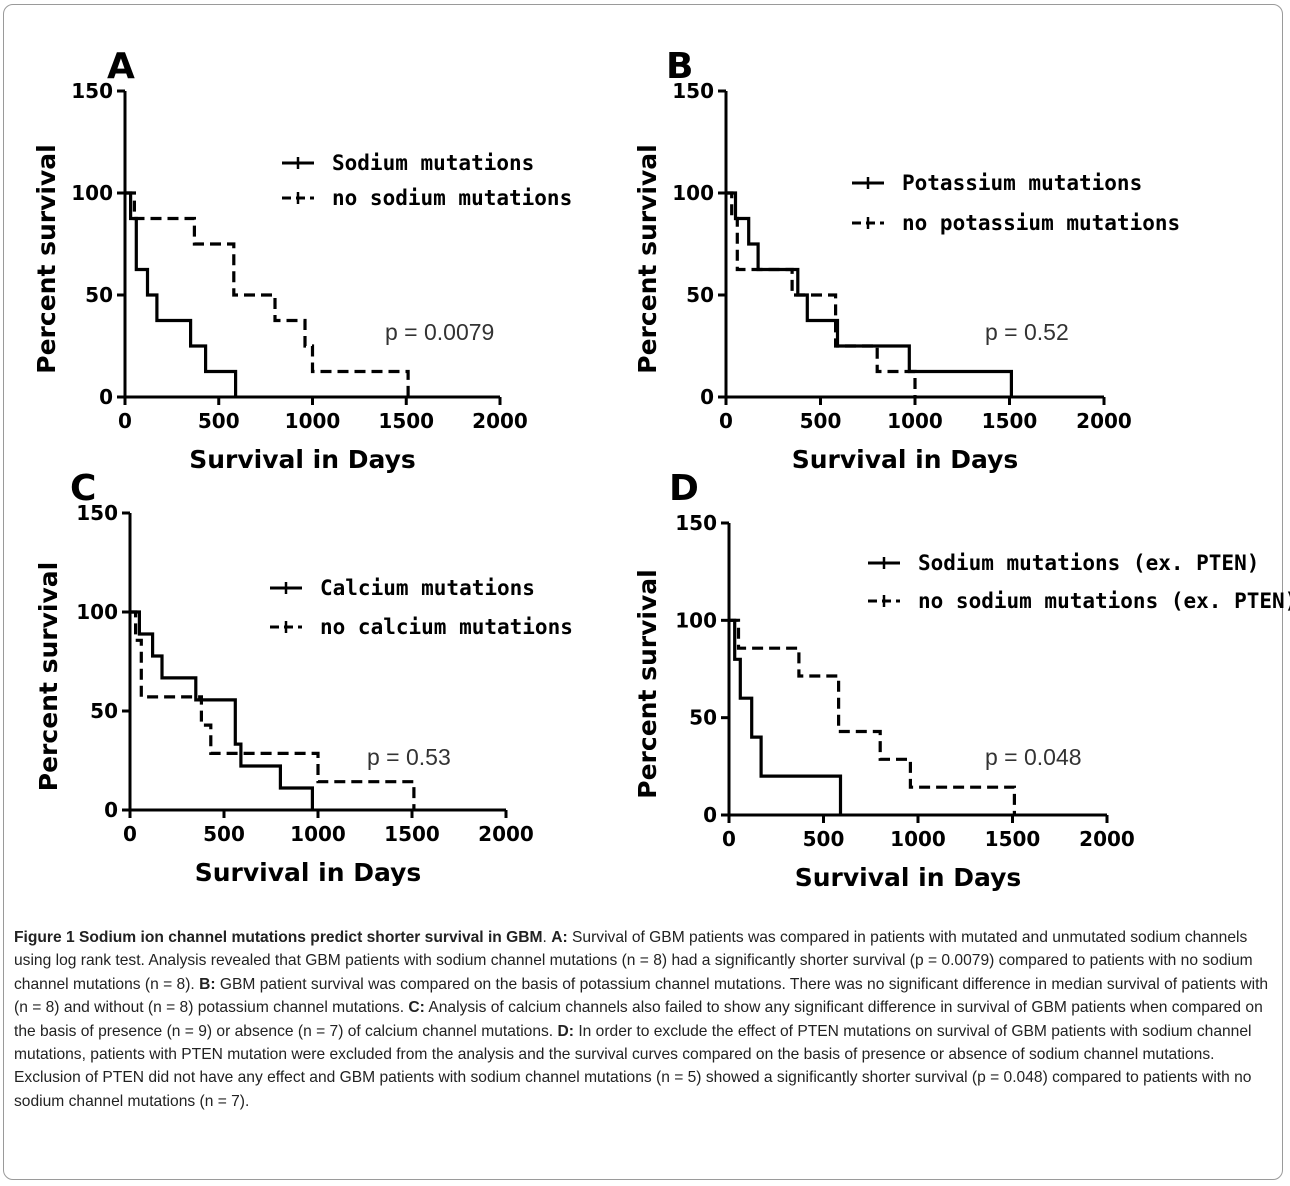  Describe the element at coordinates (684, 488) in the screenshot. I see `panel-letter: D` at that location.